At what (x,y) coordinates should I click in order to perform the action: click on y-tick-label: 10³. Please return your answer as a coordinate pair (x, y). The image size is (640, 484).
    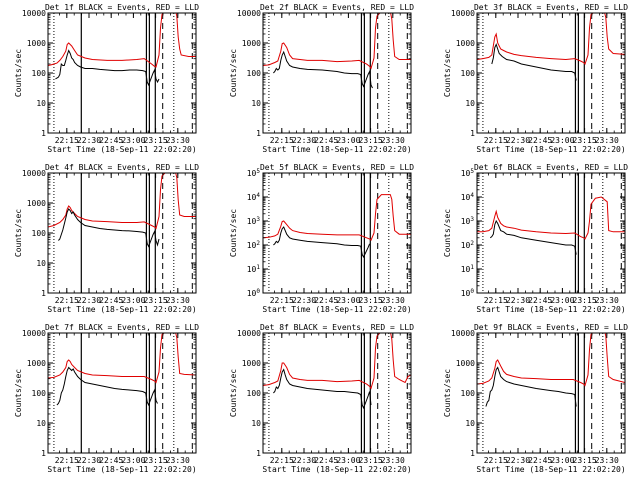
    Looking at the image, I should click on (468, 221).